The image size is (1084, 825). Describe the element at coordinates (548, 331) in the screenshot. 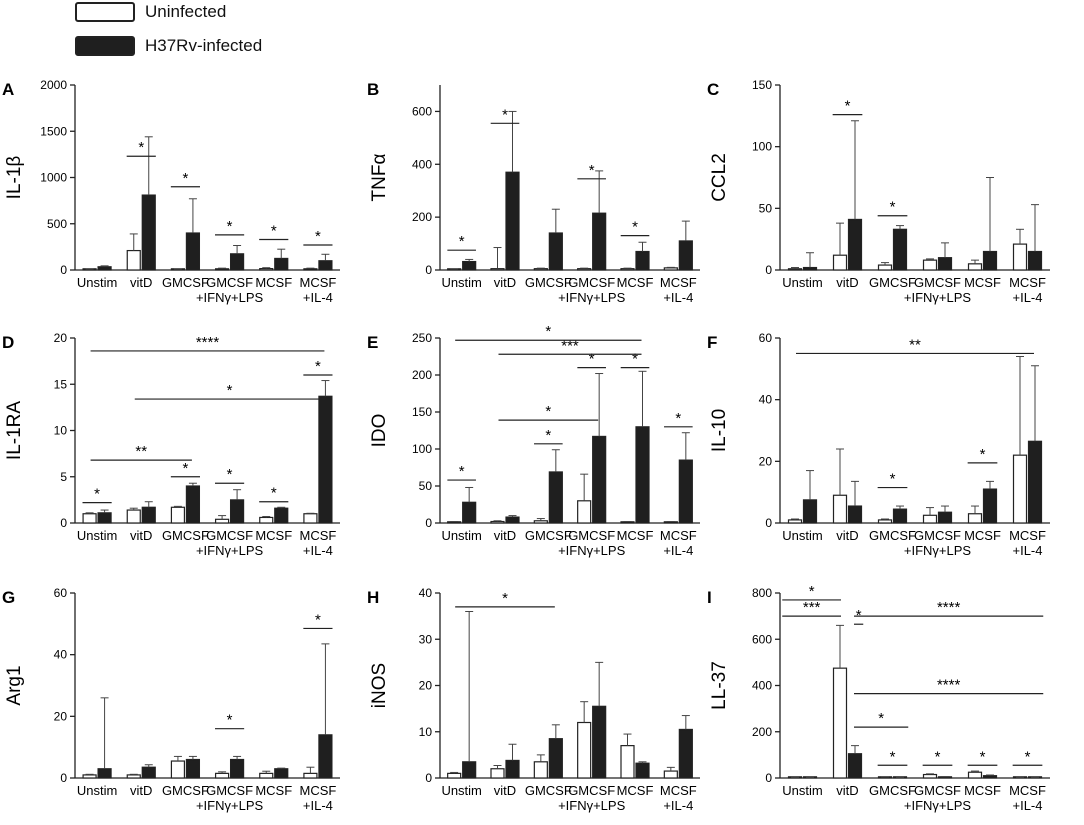

I see `sig-label-e-7: *` at that location.